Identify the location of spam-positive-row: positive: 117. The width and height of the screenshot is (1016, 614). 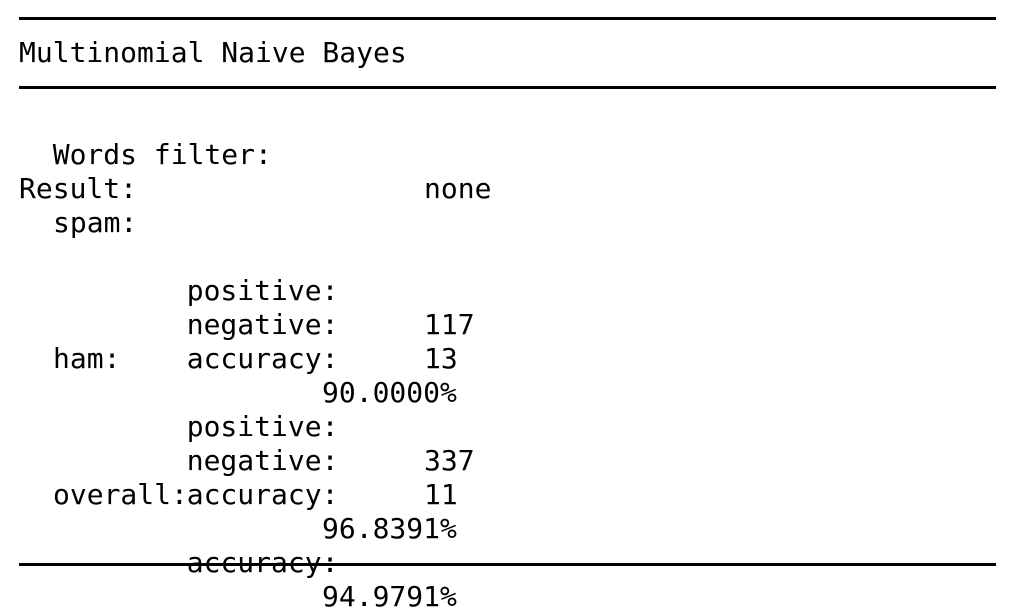
(314, 290).